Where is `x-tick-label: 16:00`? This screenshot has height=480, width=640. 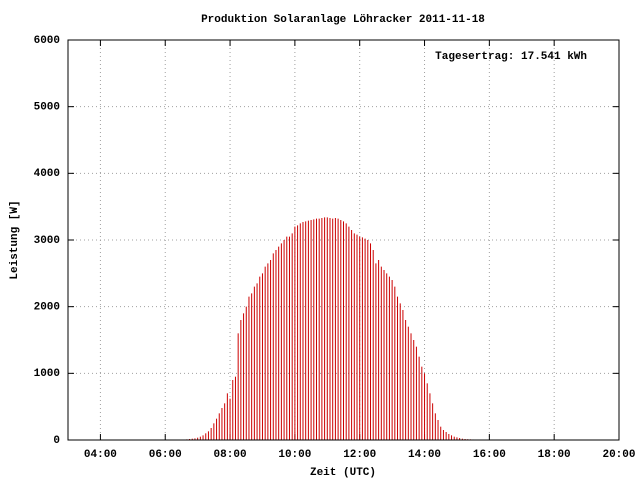 x-tick-label: 16:00 is located at coordinates (489, 455).